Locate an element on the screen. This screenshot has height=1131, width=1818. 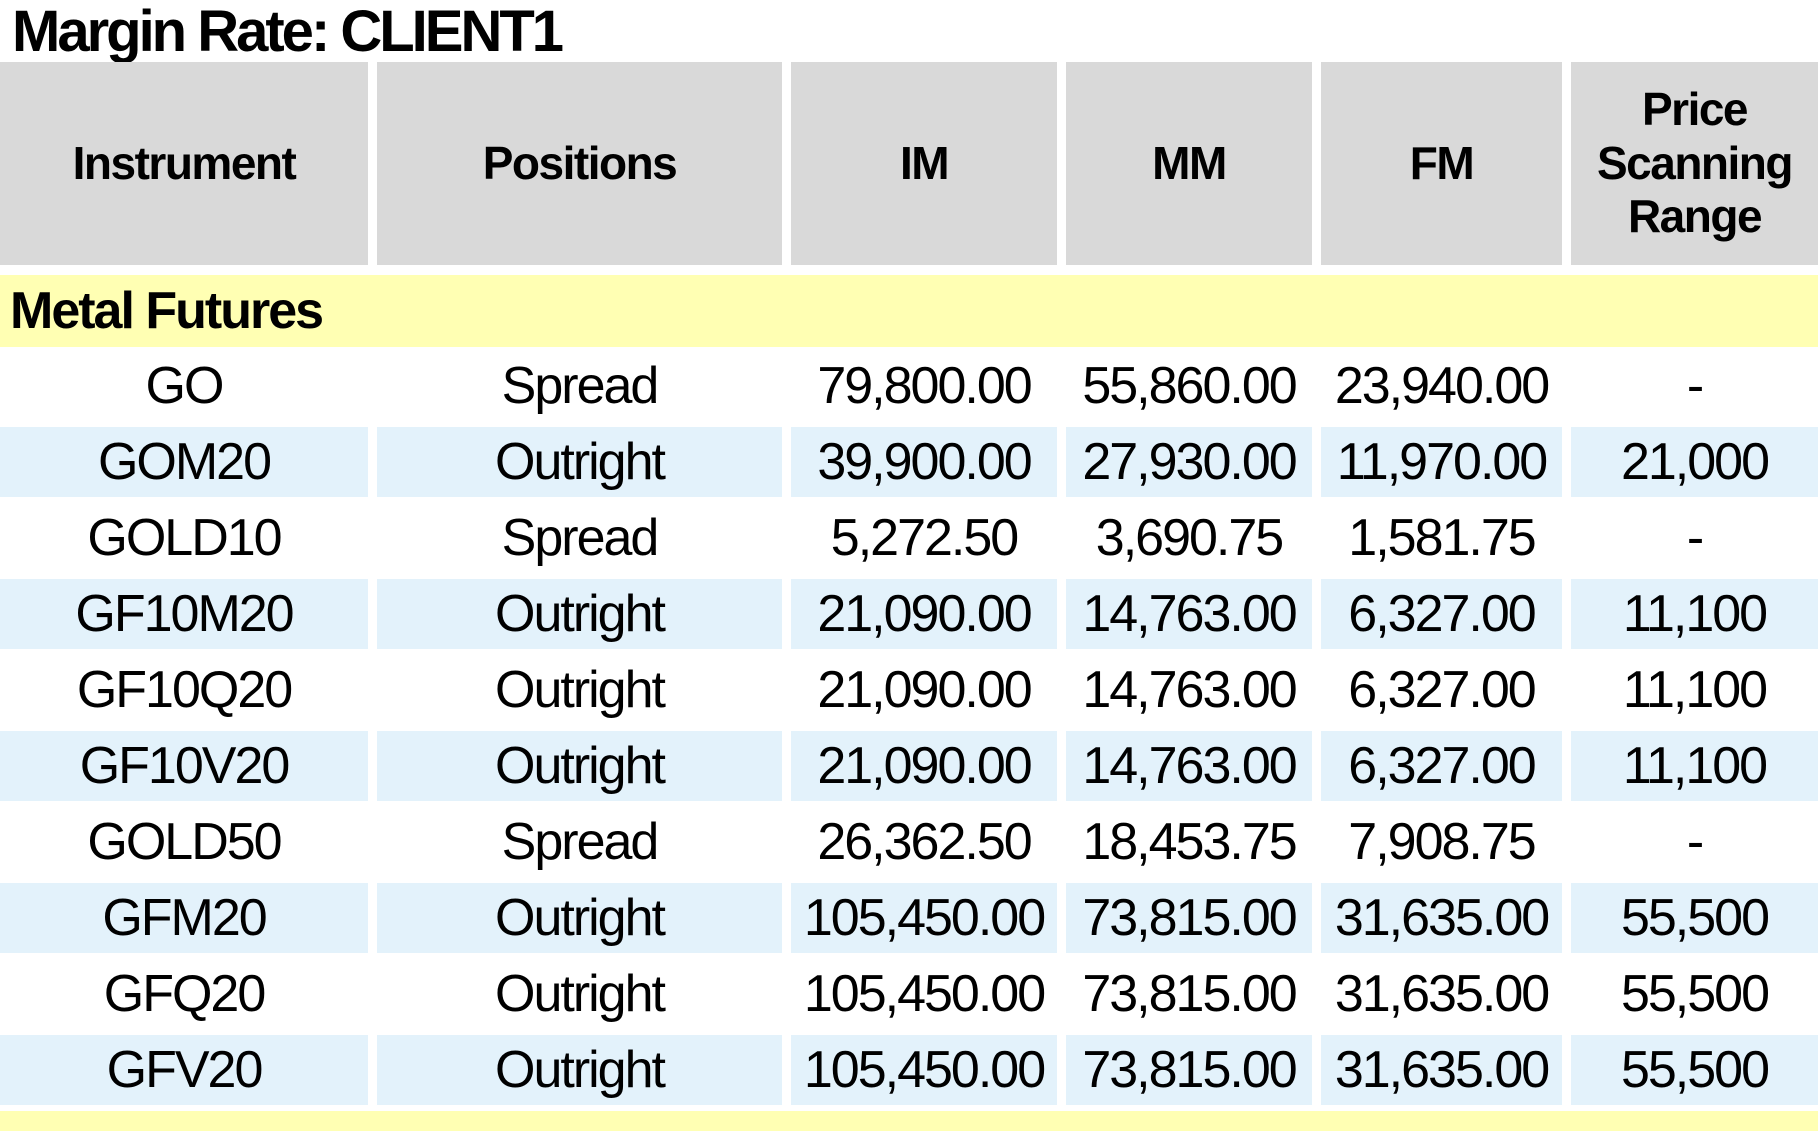
table-cell-price_scanning_range: 21,000 is located at coordinates (1694, 462).